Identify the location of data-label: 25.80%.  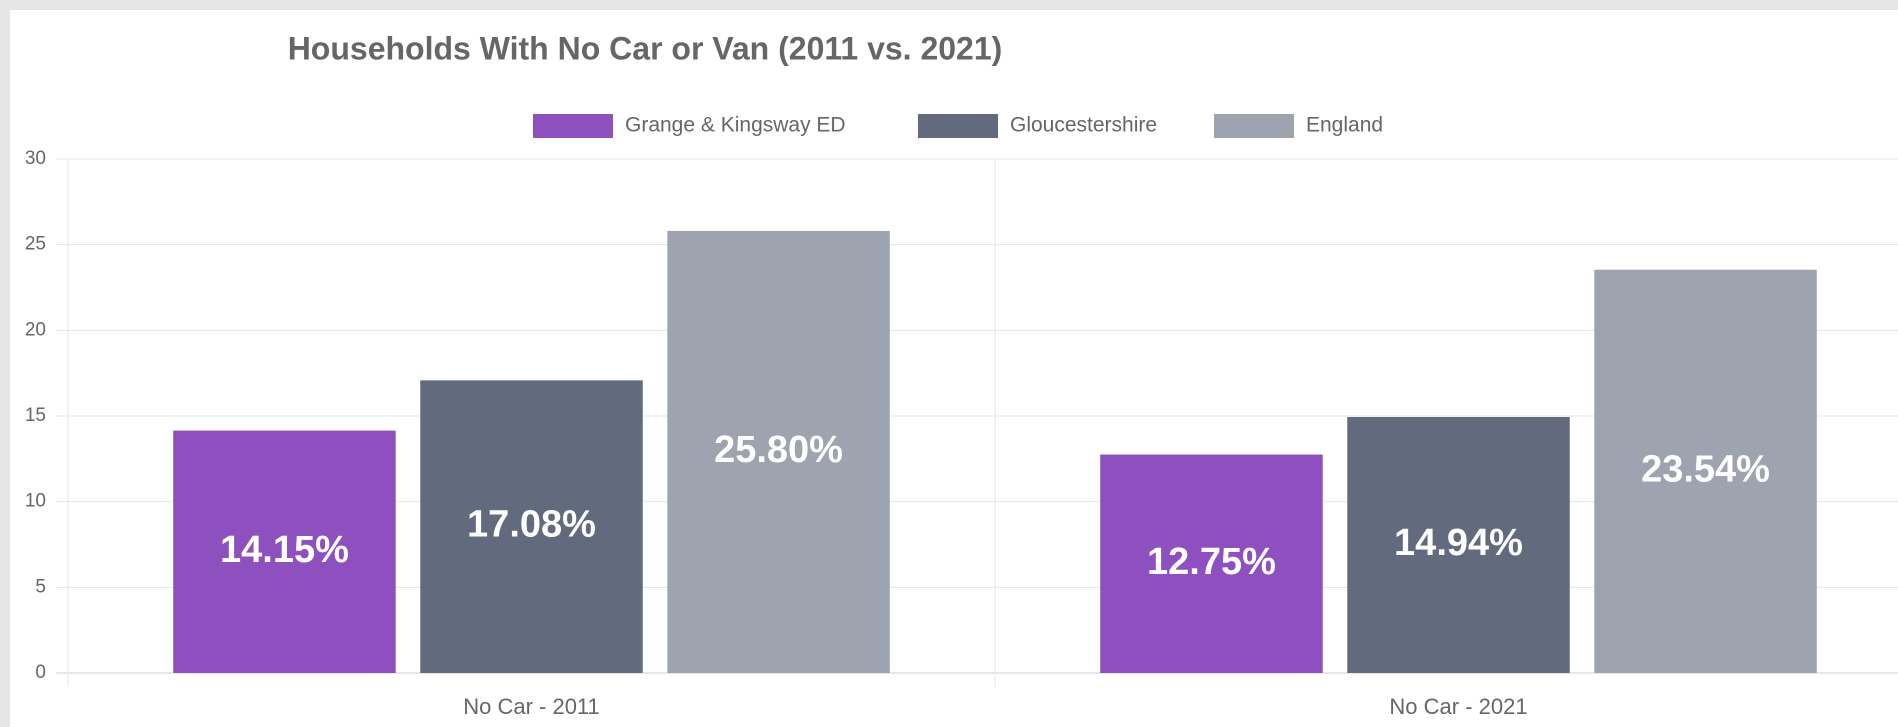
(778, 450).